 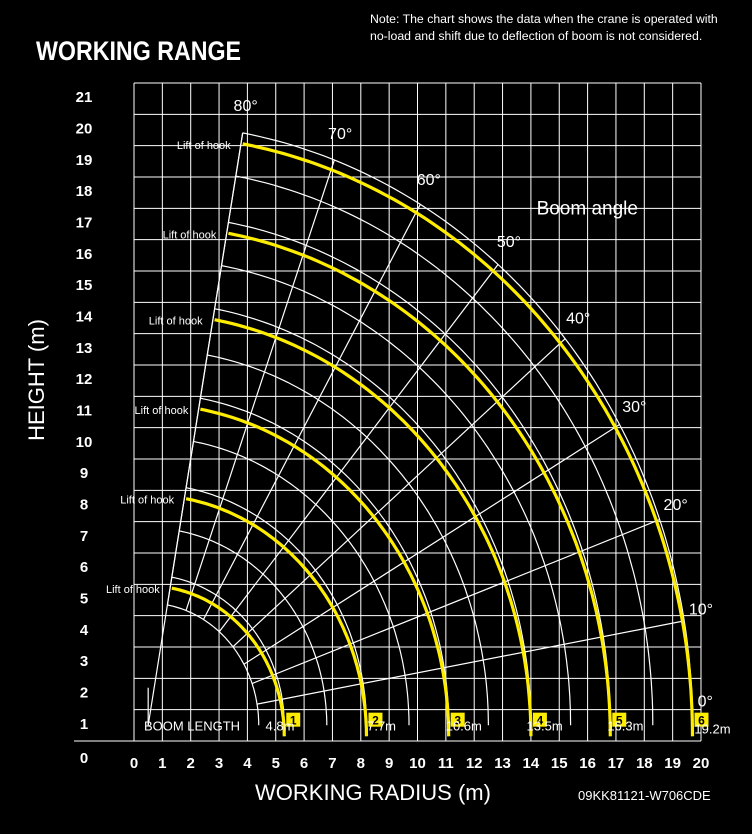 What do you see at coordinates (84, 724) in the screenshot?
I see `y-tick-label: 1` at bounding box center [84, 724].